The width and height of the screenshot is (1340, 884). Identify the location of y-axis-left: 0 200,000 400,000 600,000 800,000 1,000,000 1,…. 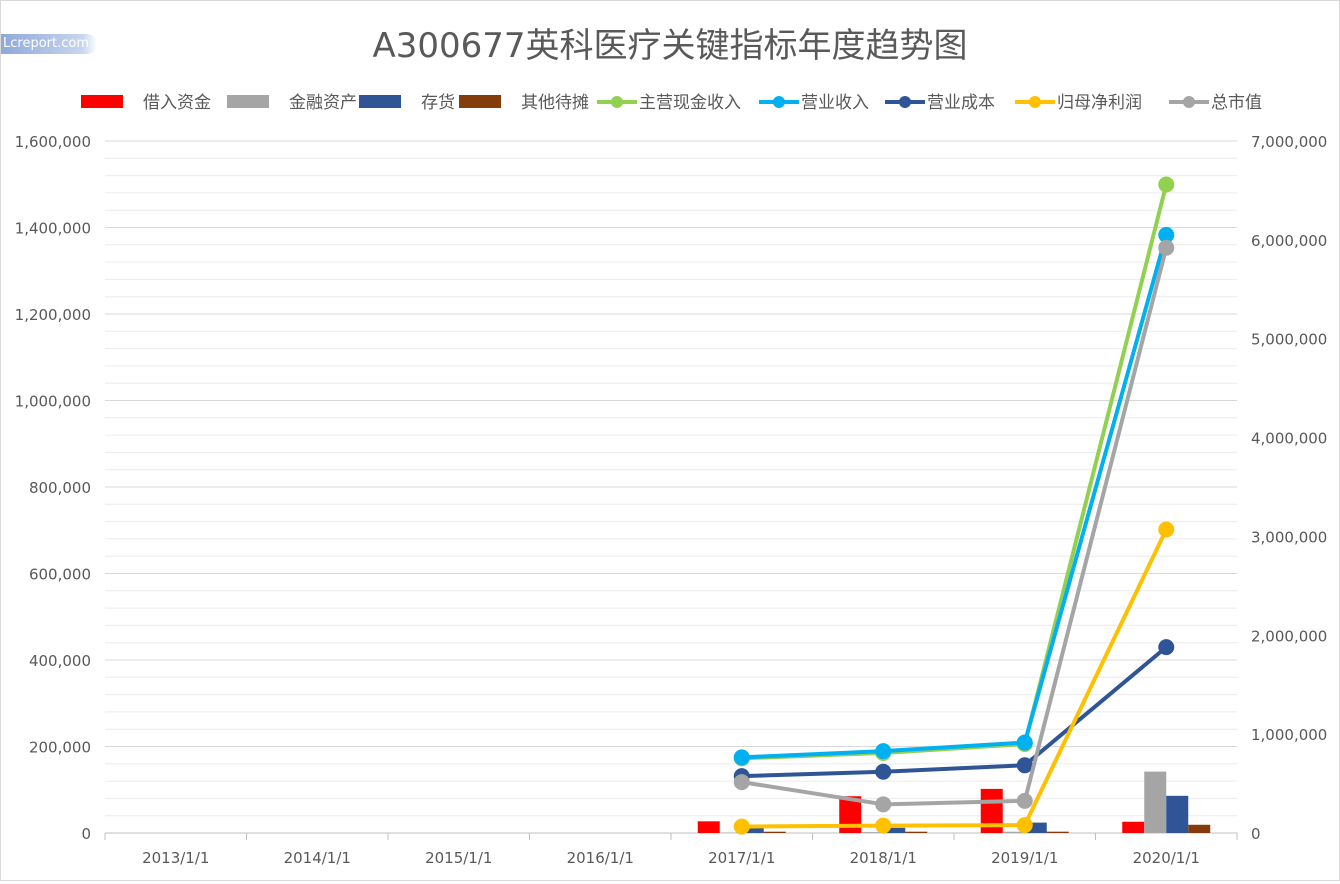
(53, 488).